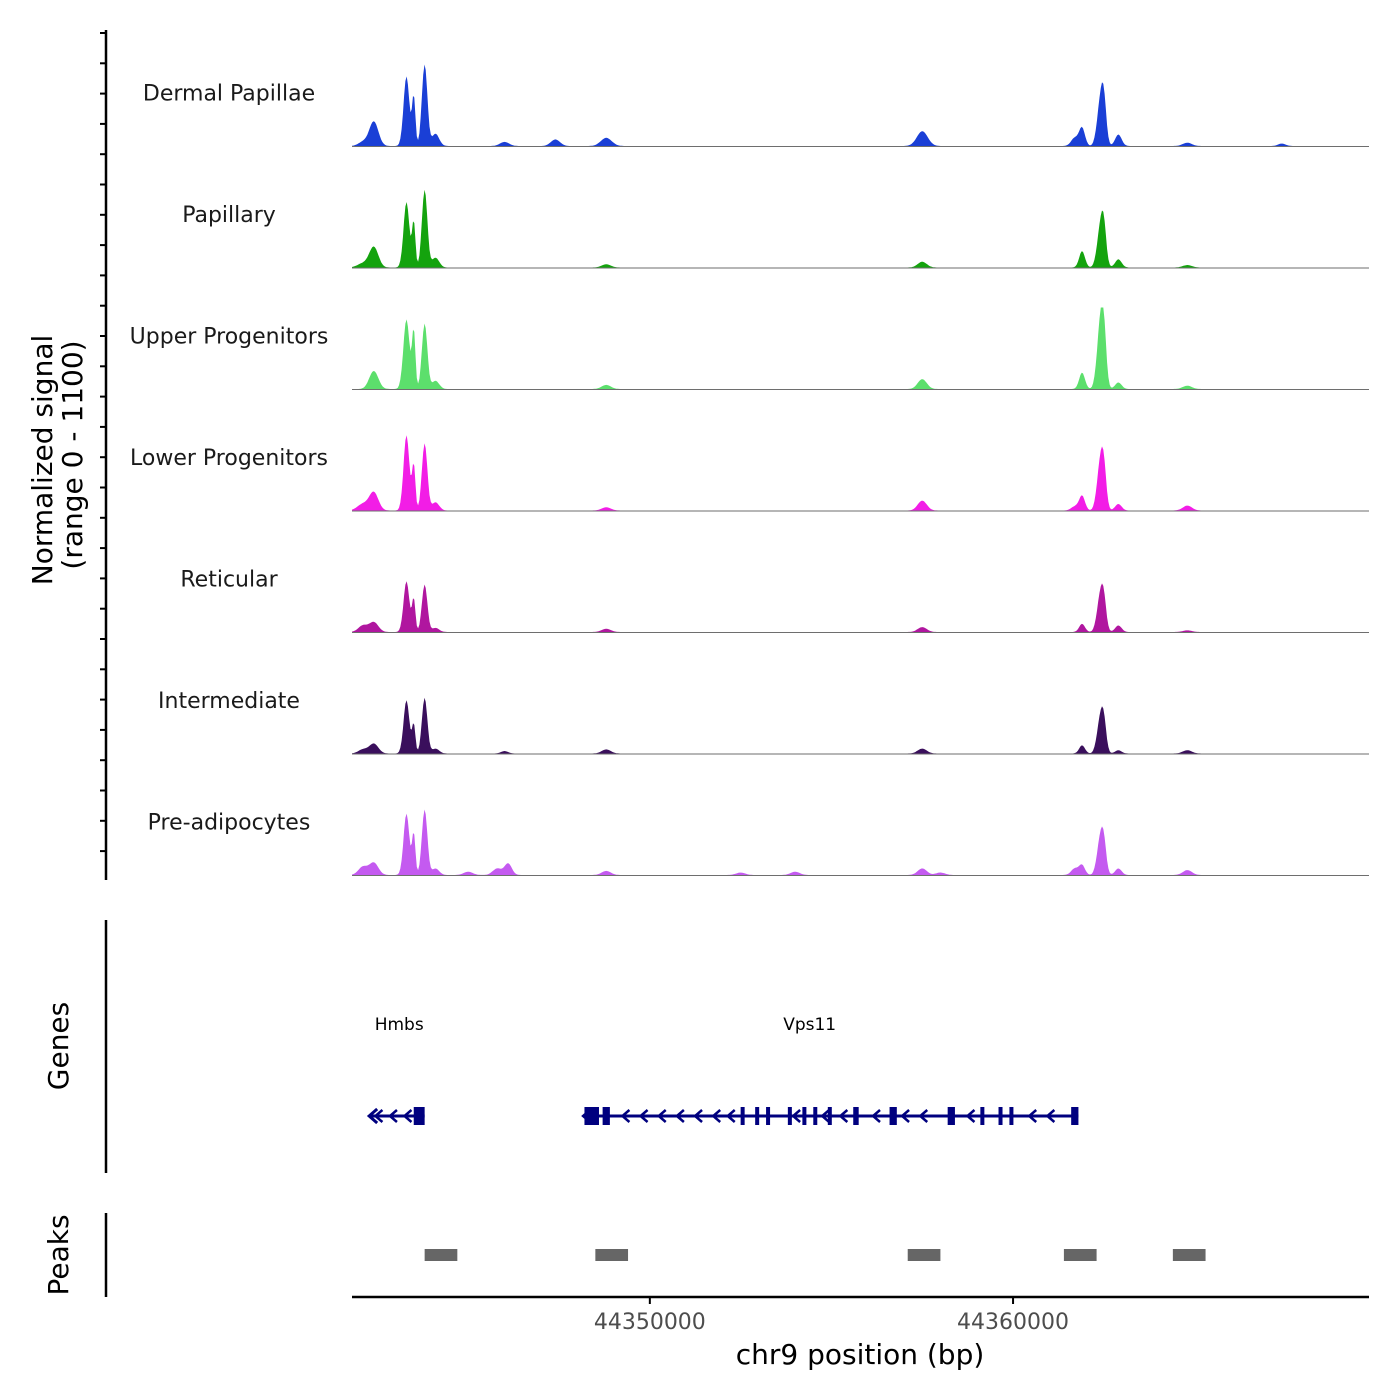 The width and height of the screenshot is (1400, 1400). I want to click on track-papillary: Papillary, so click(775, 229).